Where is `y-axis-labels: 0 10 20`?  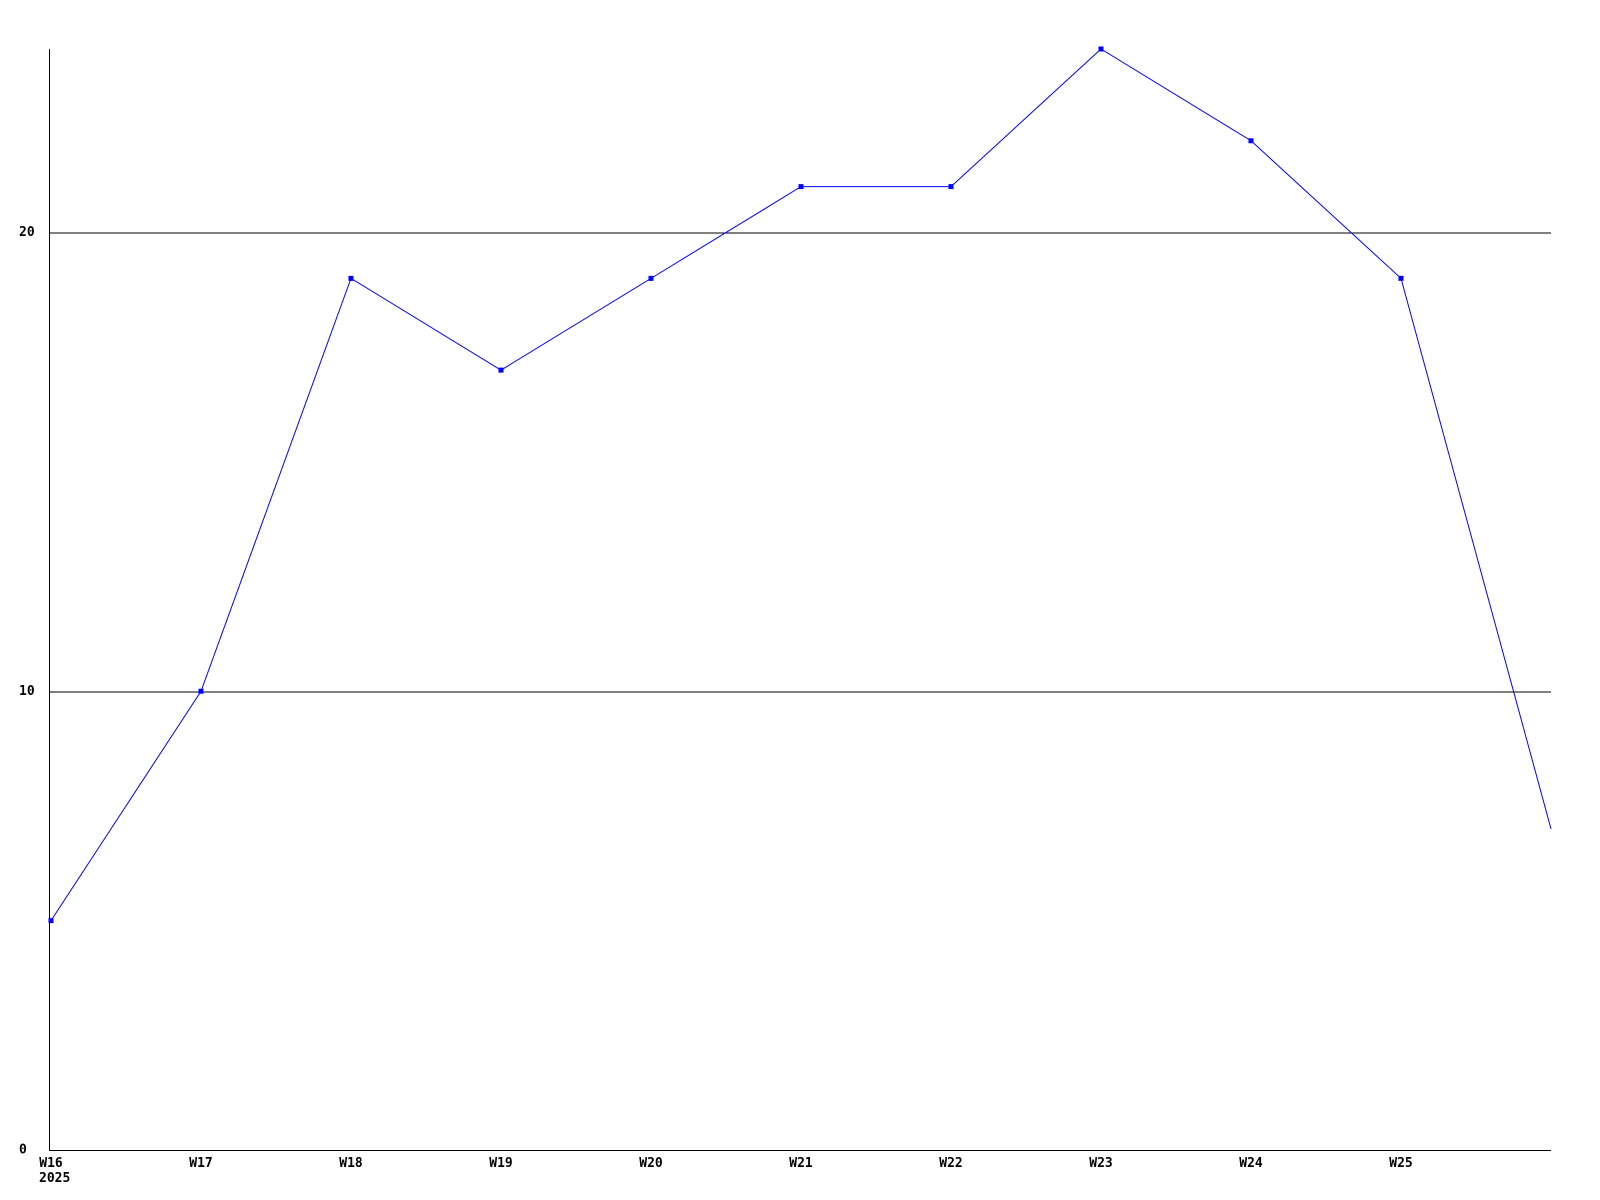
y-axis-labels: 0 10 20 is located at coordinates (27, 691).